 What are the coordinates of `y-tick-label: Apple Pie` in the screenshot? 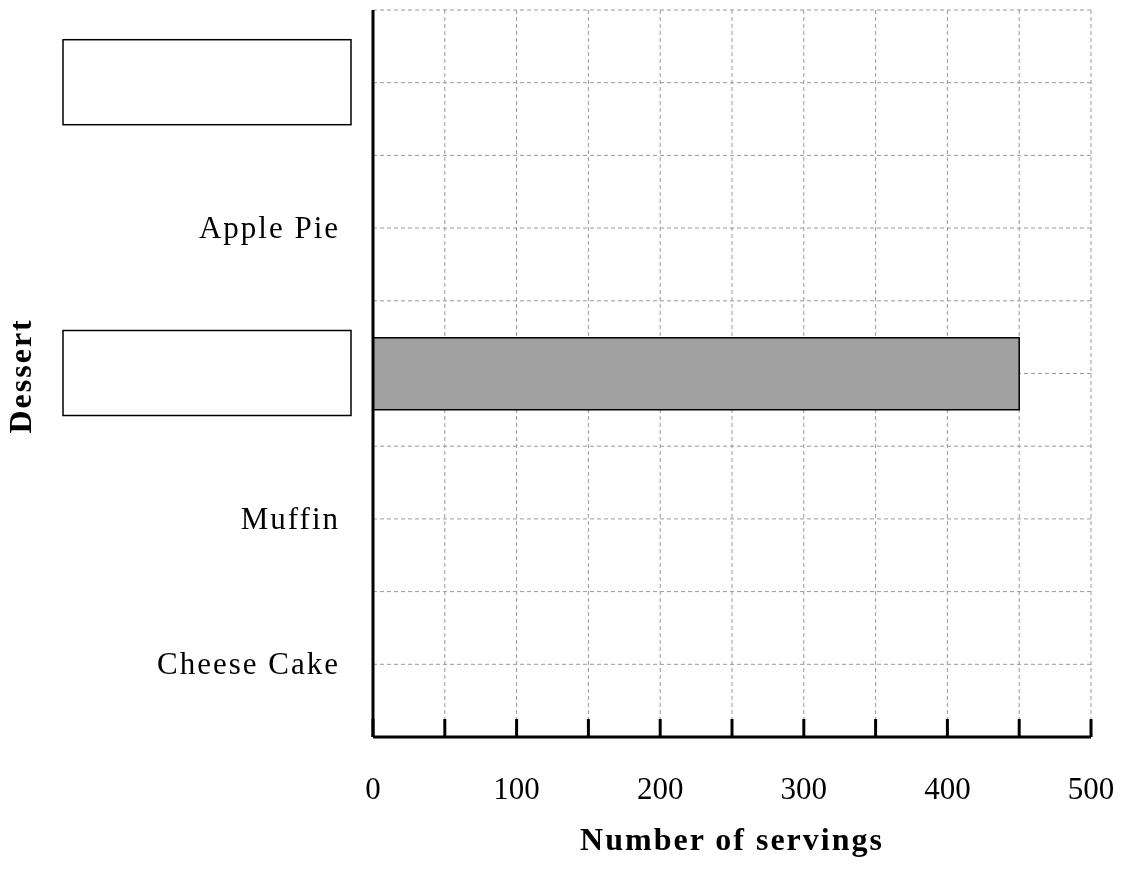 It's located at (269, 228).